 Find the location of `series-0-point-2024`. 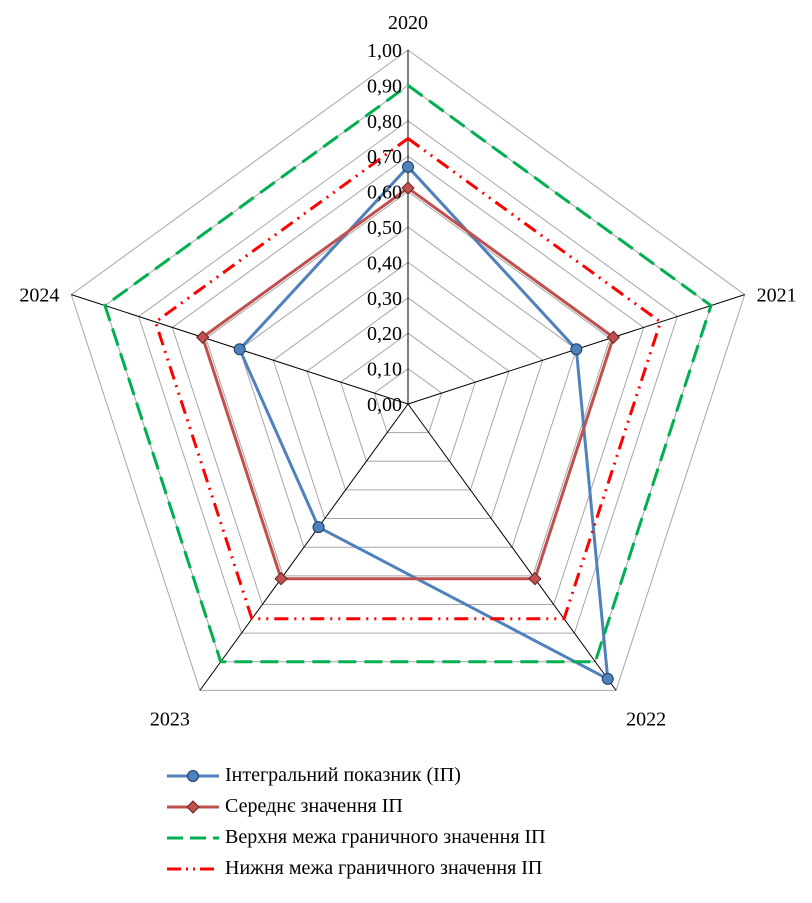

series-0-point-2024 is located at coordinates (239, 349).